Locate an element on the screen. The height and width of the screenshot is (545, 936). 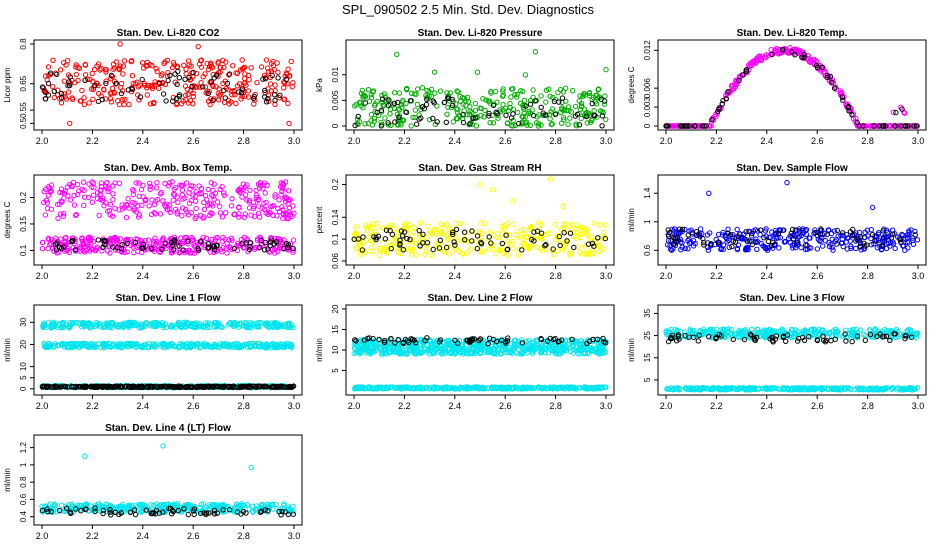
y-tick-label: 10 is located at coordinates (335, 349).